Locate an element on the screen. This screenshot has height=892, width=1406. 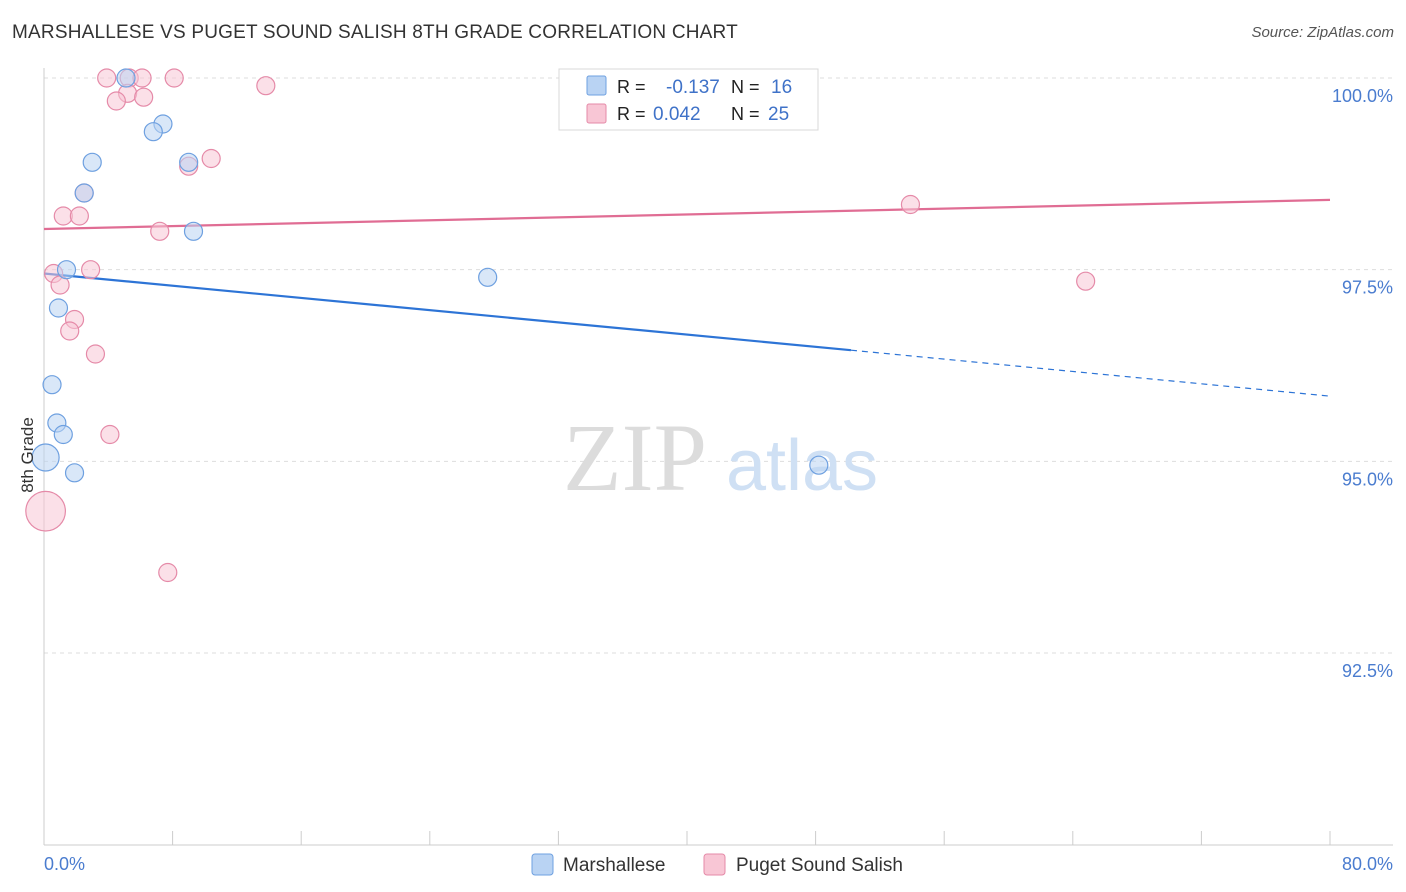
x-tick-label-min: 0.0% is located at coordinates (64, 864).